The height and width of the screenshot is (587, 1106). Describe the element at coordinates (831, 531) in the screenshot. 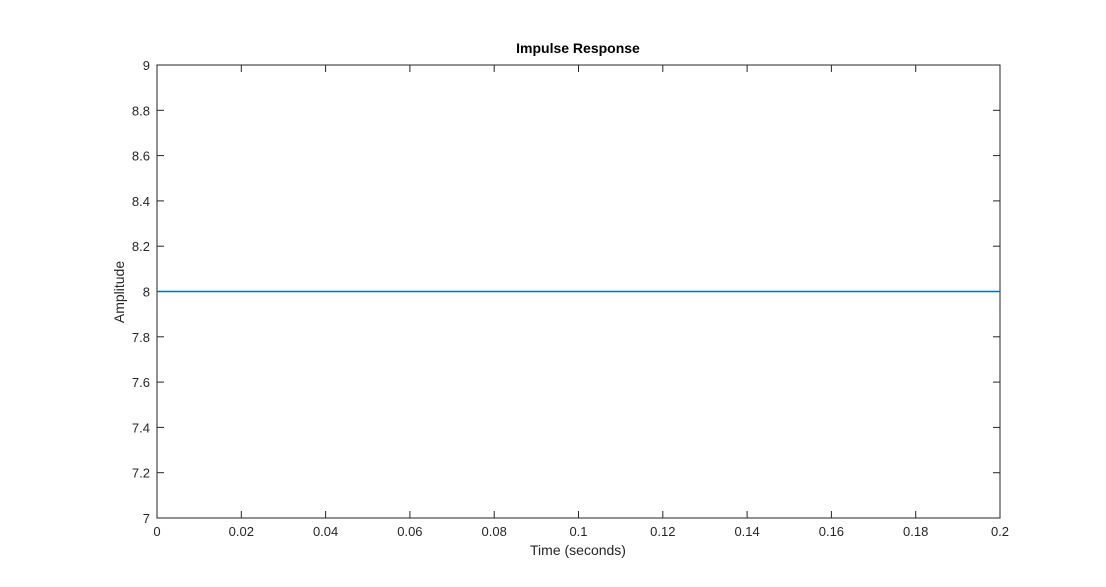

I see `x-tick-label: 0.16` at that location.